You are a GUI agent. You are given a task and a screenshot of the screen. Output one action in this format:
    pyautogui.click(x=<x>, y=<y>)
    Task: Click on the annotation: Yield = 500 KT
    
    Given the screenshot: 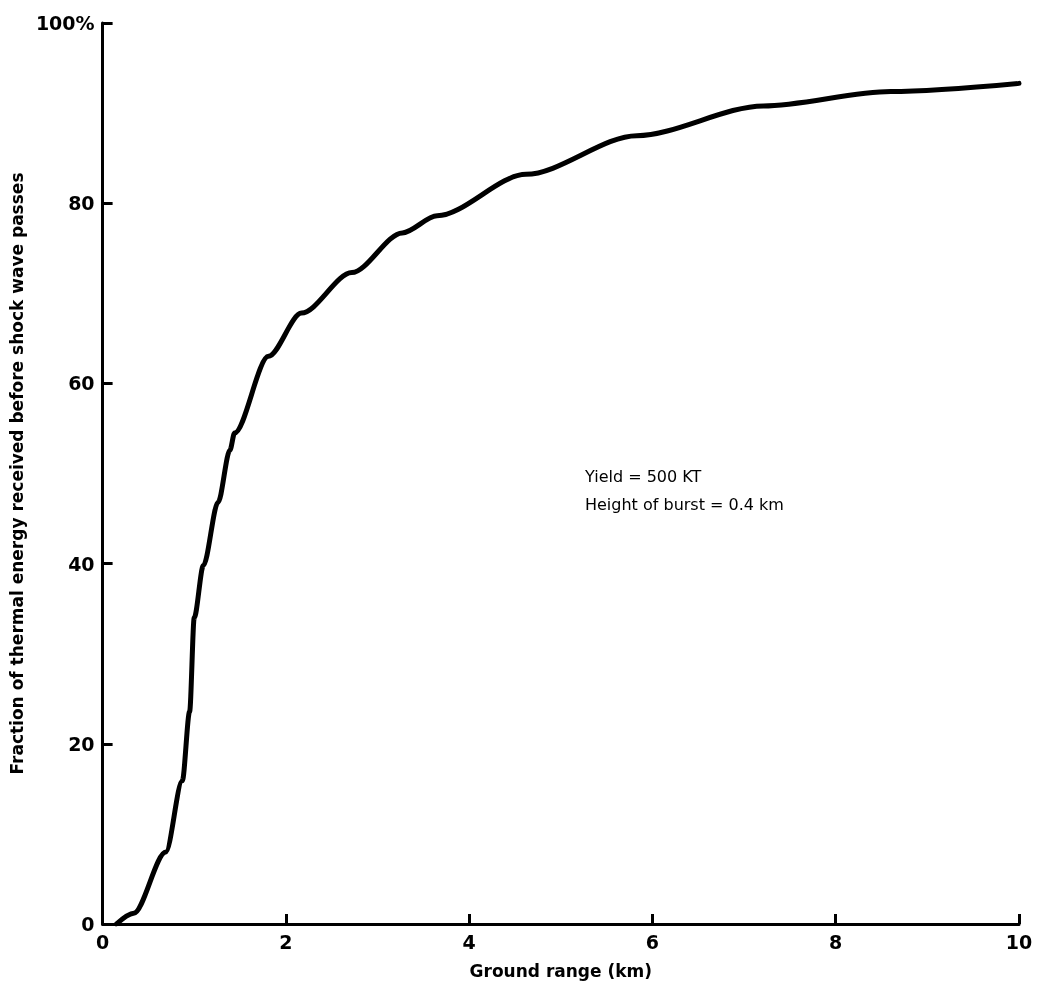 What is the action you would take?
    pyautogui.click(x=643, y=476)
    